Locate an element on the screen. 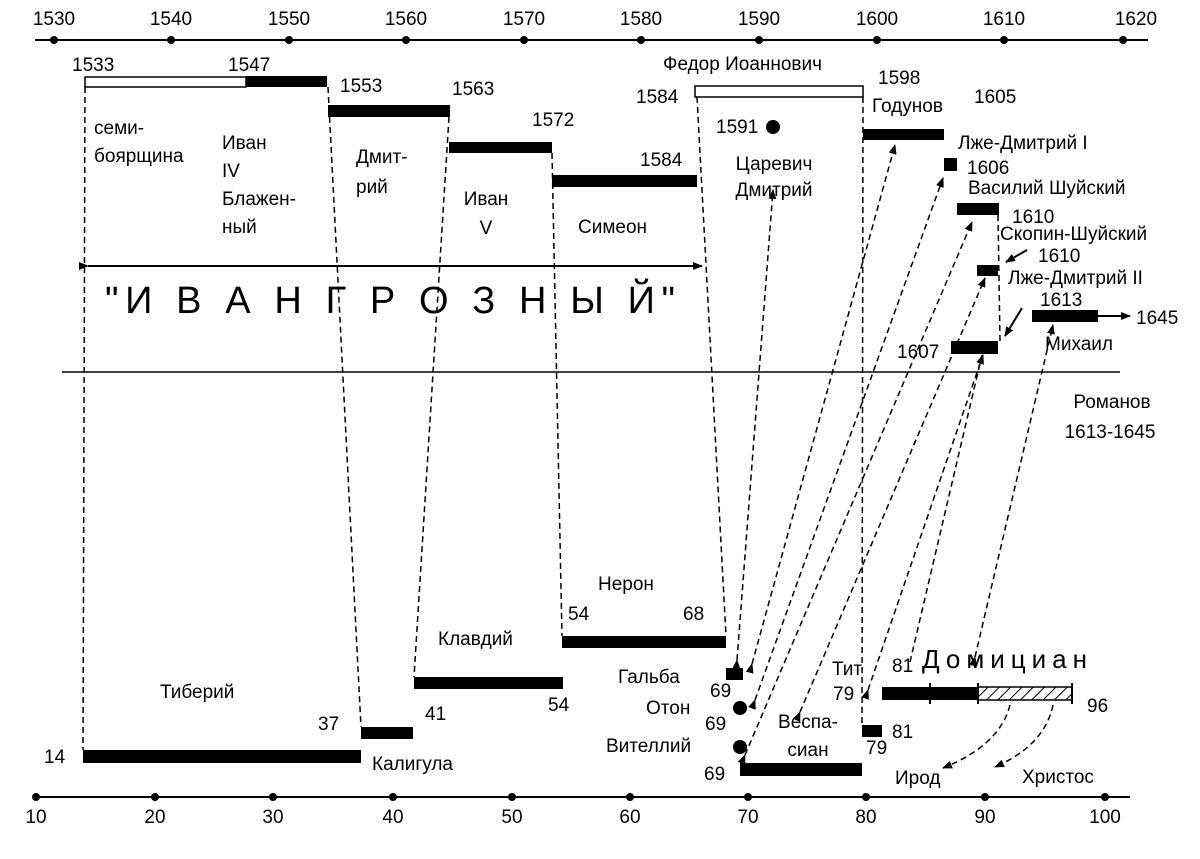 The height and width of the screenshot is (859, 1200). year-label: 1553 is located at coordinates (361, 86).